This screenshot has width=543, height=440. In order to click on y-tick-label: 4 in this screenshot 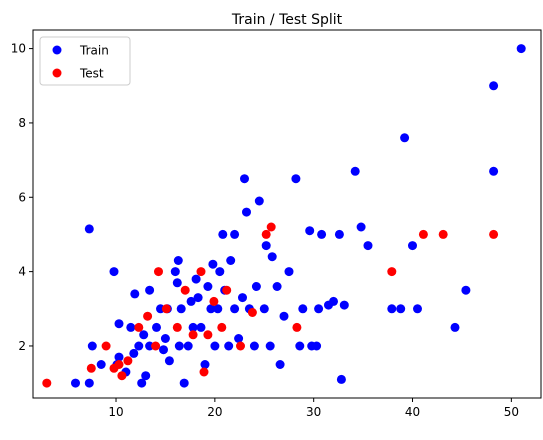, I will do `click(22, 272)`.